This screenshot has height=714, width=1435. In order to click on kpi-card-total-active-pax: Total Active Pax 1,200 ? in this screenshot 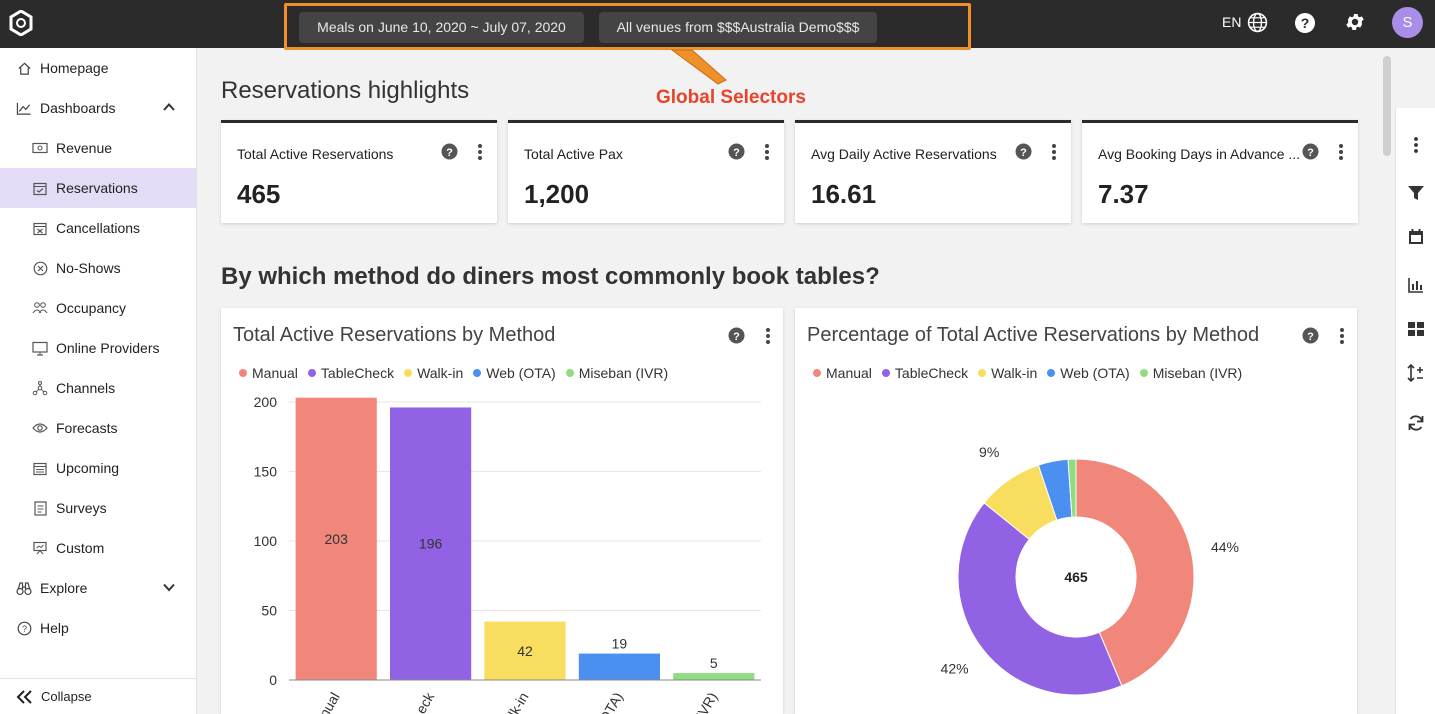, I will do `click(646, 171)`.